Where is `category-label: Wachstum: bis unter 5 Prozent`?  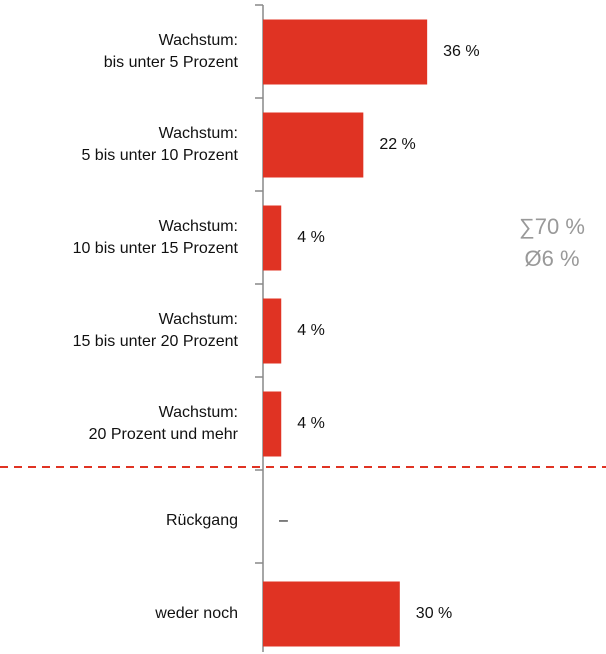
category-label: Wachstum: bis unter 5 Prozent is located at coordinates (170, 51).